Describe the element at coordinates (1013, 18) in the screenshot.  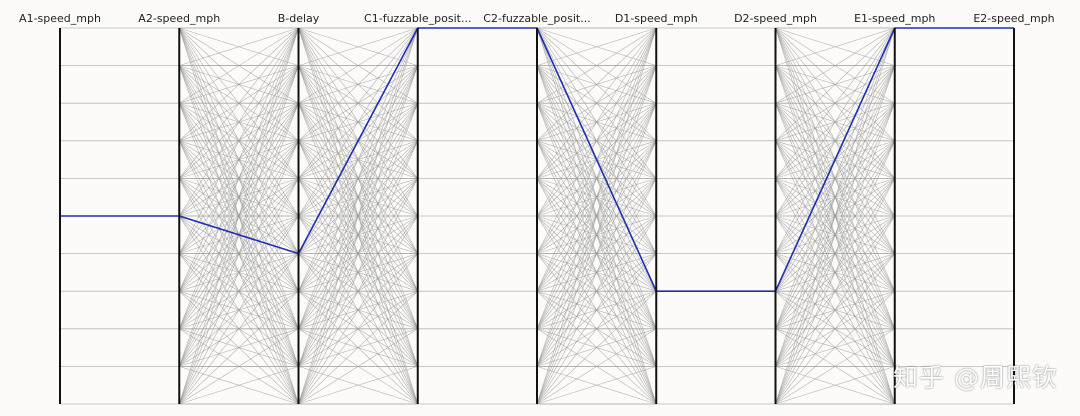
I see `axis-label: E2-speed_mph` at that location.